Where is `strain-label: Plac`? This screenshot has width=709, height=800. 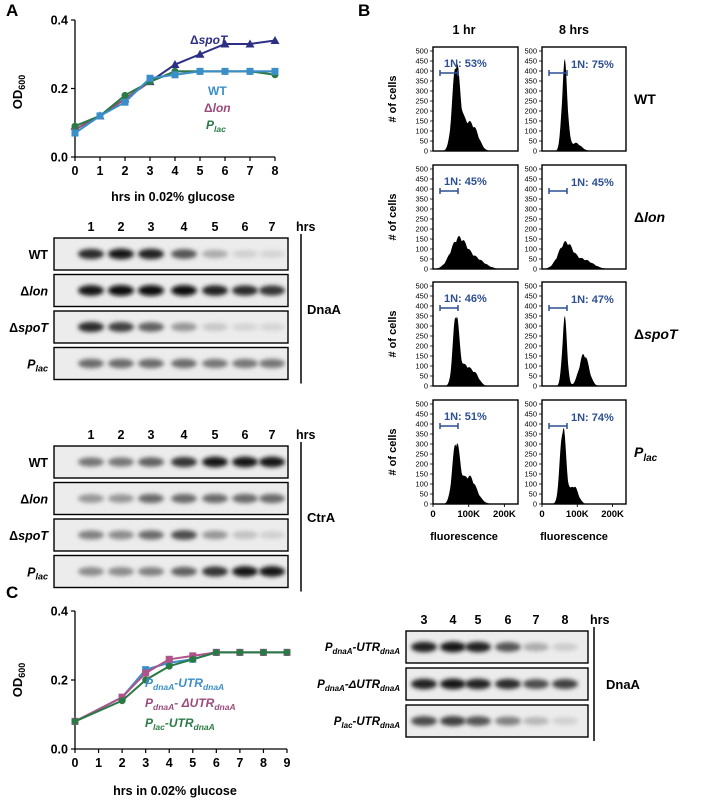
strain-label: Plac is located at coordinates (646, 454).